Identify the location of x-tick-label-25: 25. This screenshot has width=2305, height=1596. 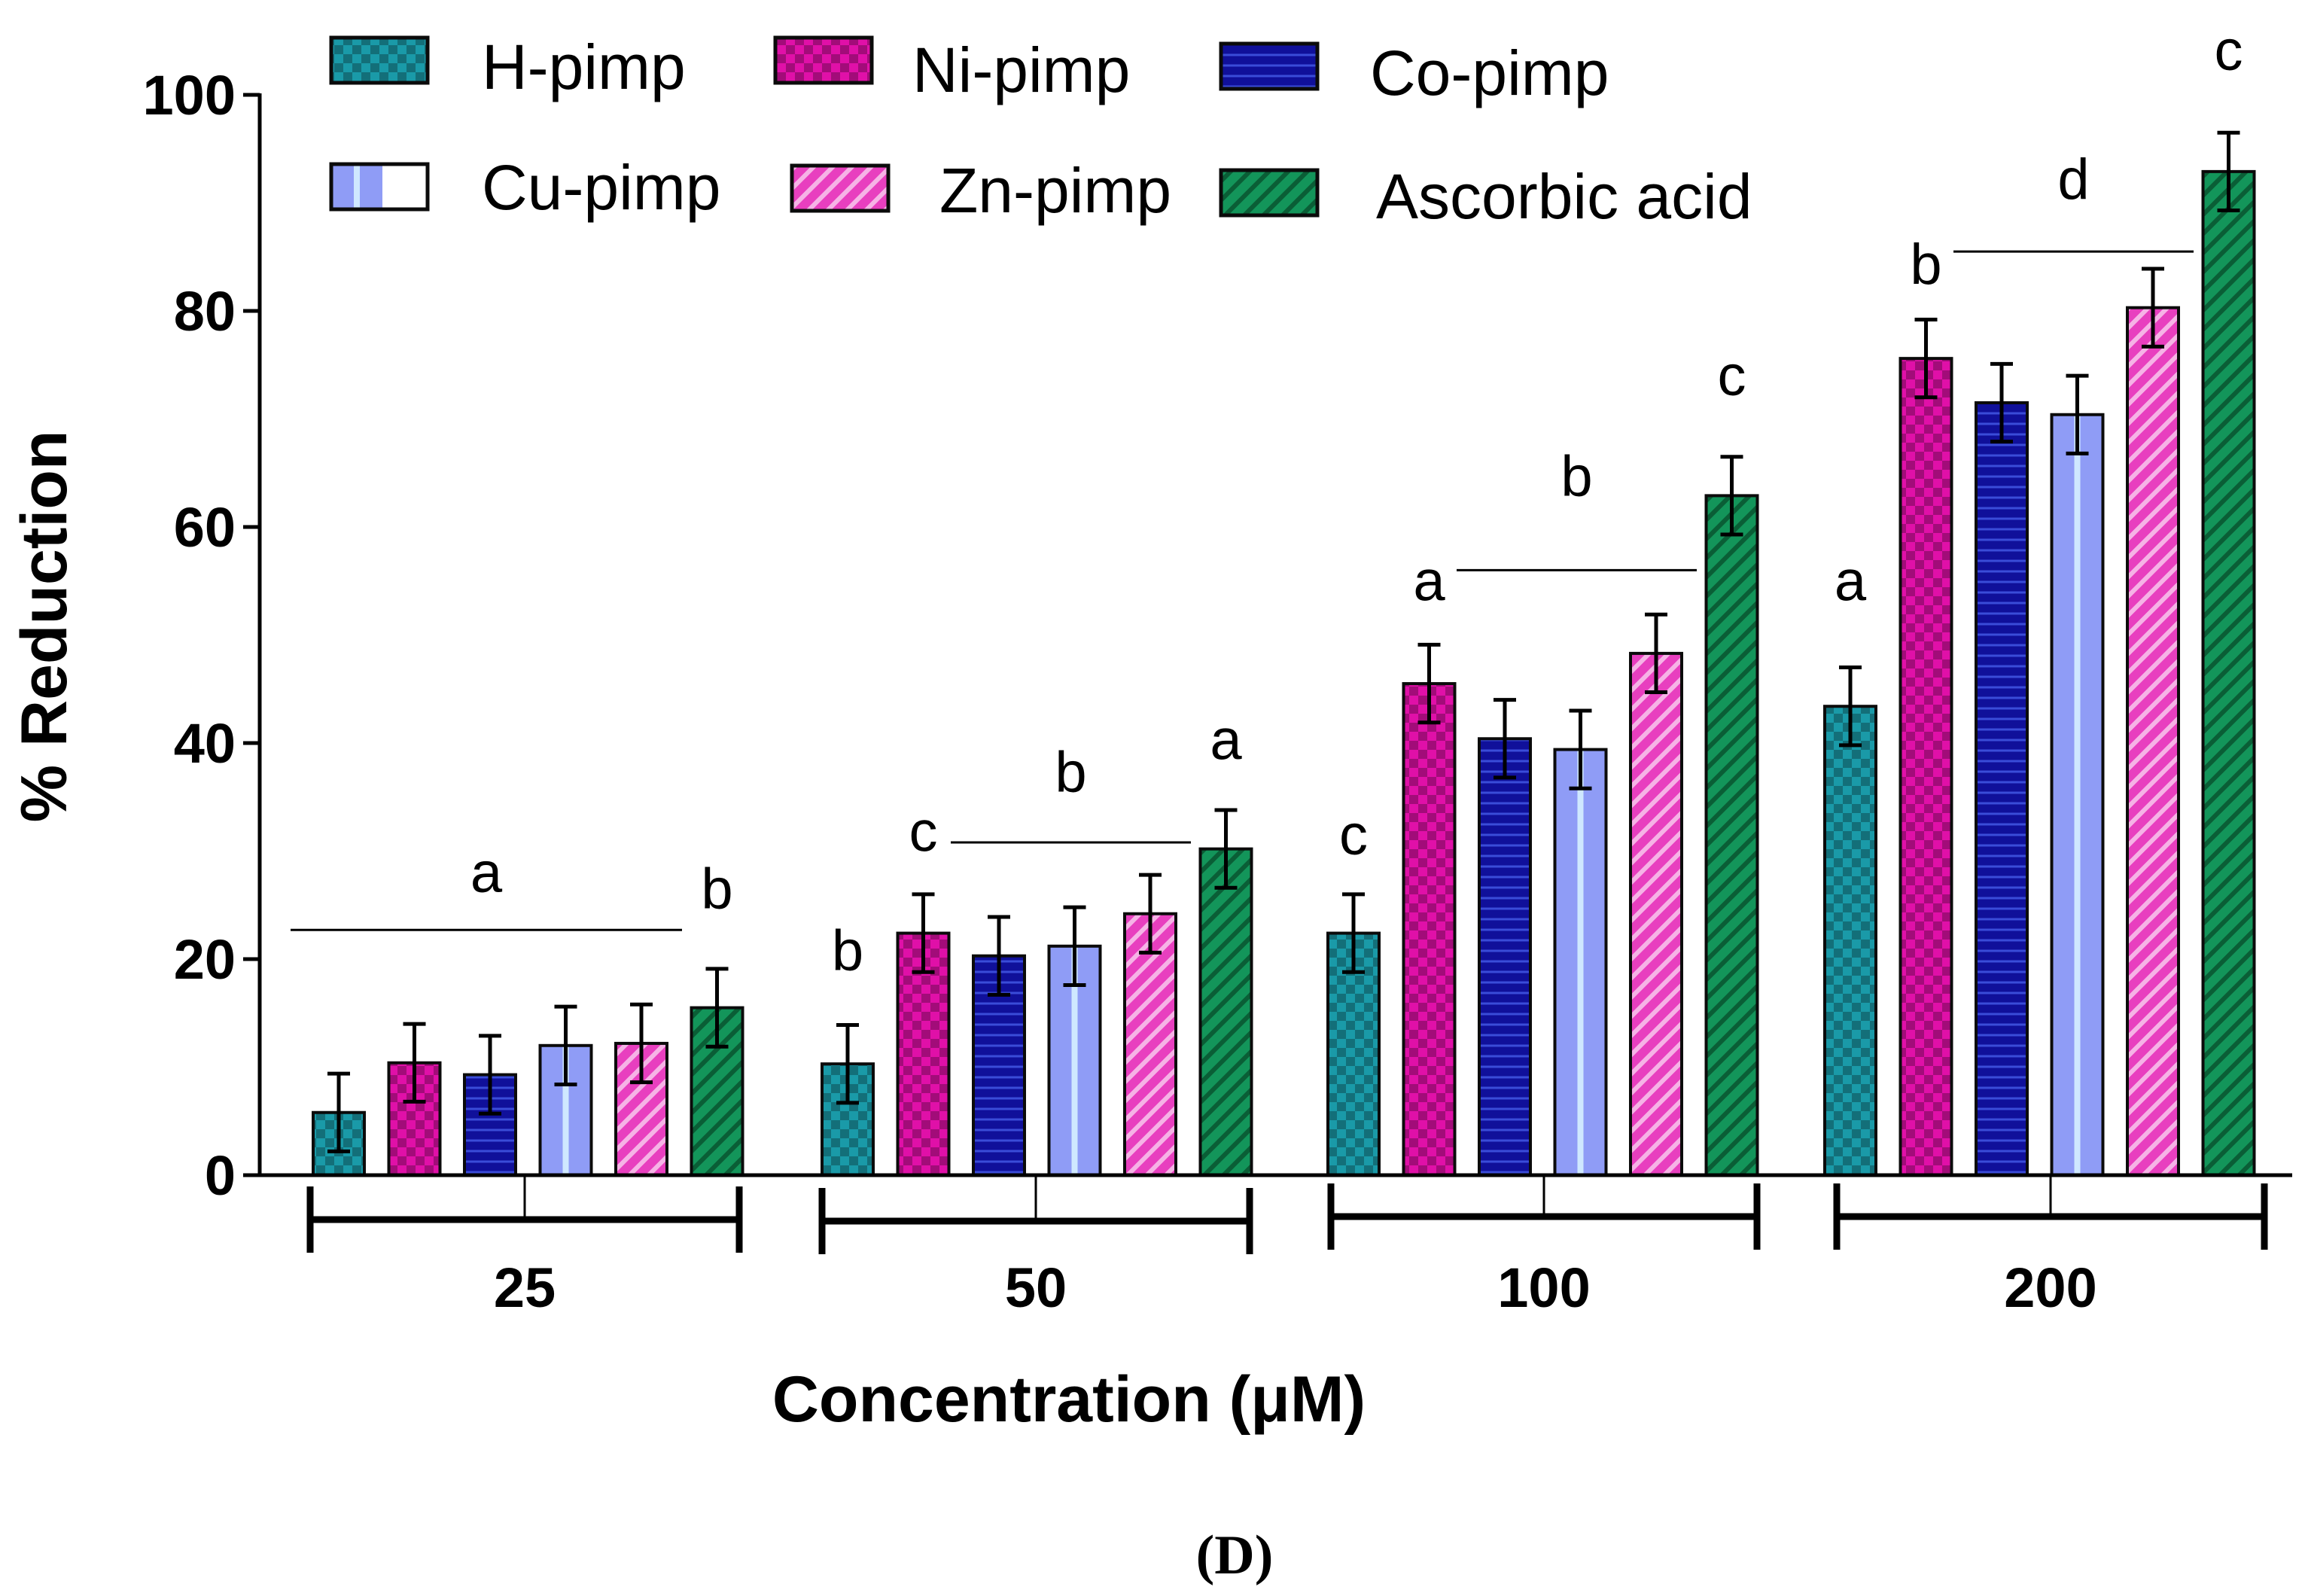
(525, 1288).